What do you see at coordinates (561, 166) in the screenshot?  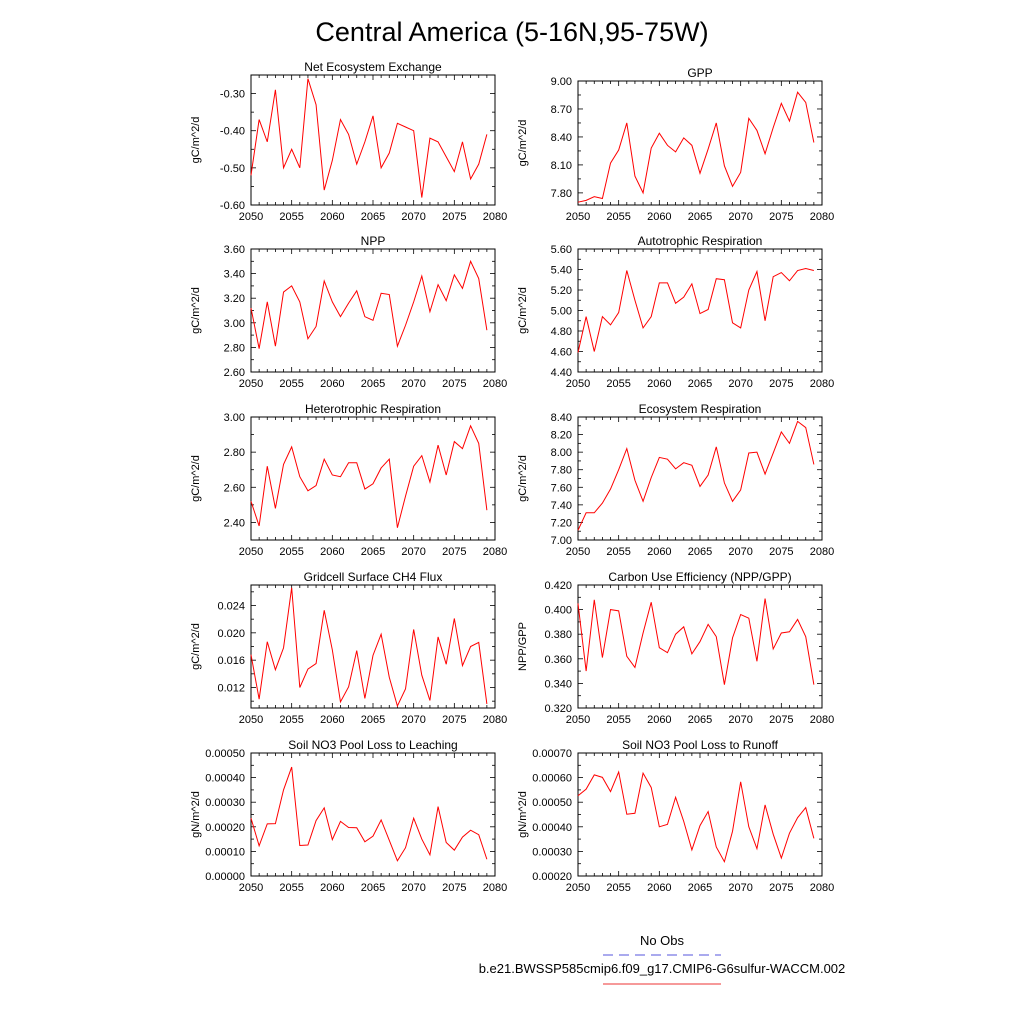 I see `y-tick-label: 8.10` at bounding box center [561, 166].